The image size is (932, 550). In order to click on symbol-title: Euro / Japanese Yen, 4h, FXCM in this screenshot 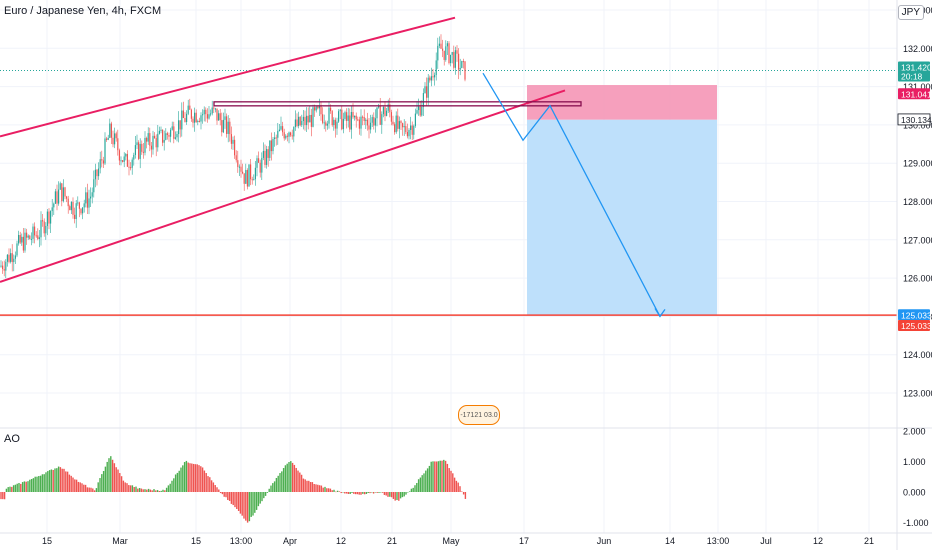, I will do `click(83, 11)`.